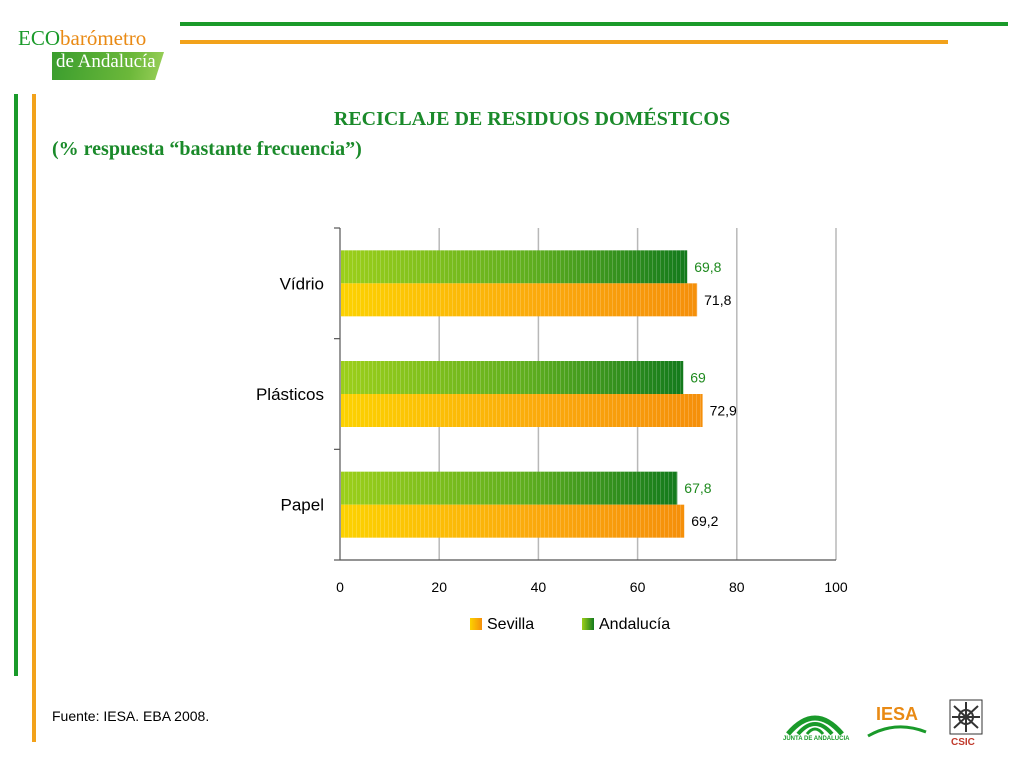  Describe the element at coordinates (966, 717) in the screenshot. I see `csic-logo` at that location.